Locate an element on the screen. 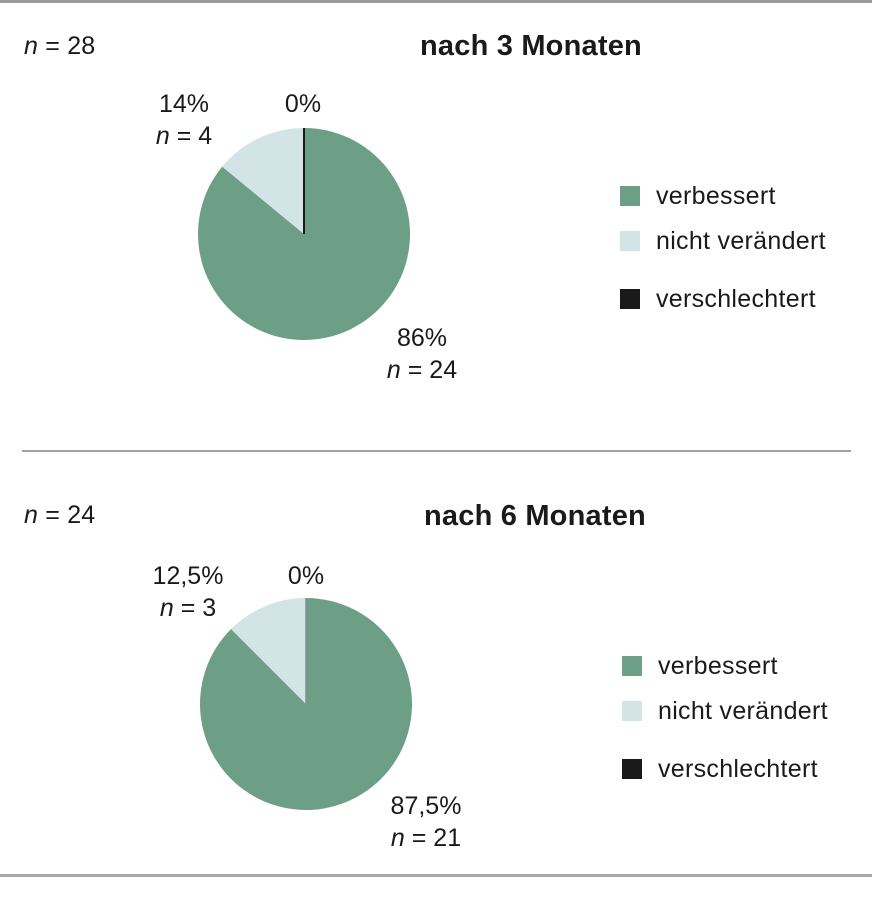 Image resolution: width=872 pixels, height=910 pixels. count-value: n = 24 is located at coordinates (422, 370).